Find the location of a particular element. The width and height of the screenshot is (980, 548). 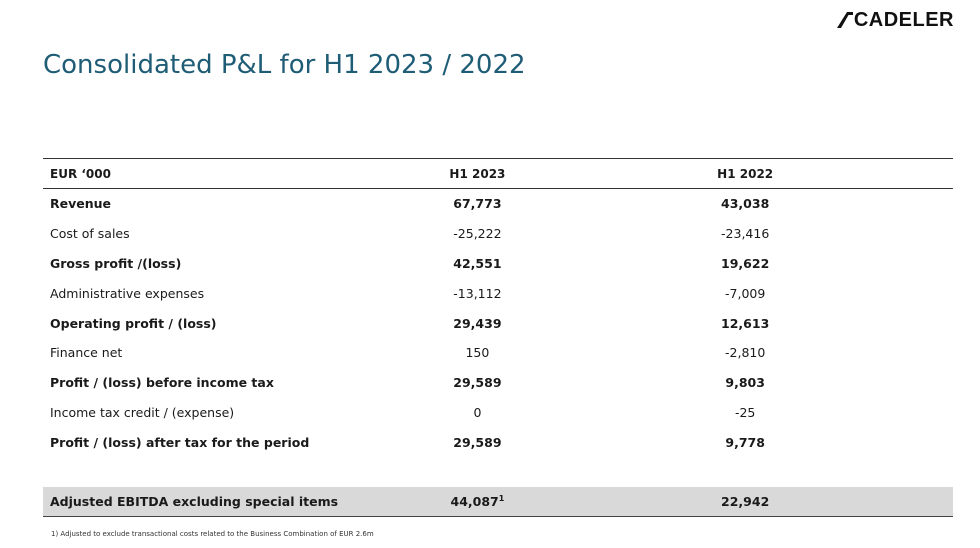

row-label: Operating profit / (loss) is located at coordinates (133, 323).